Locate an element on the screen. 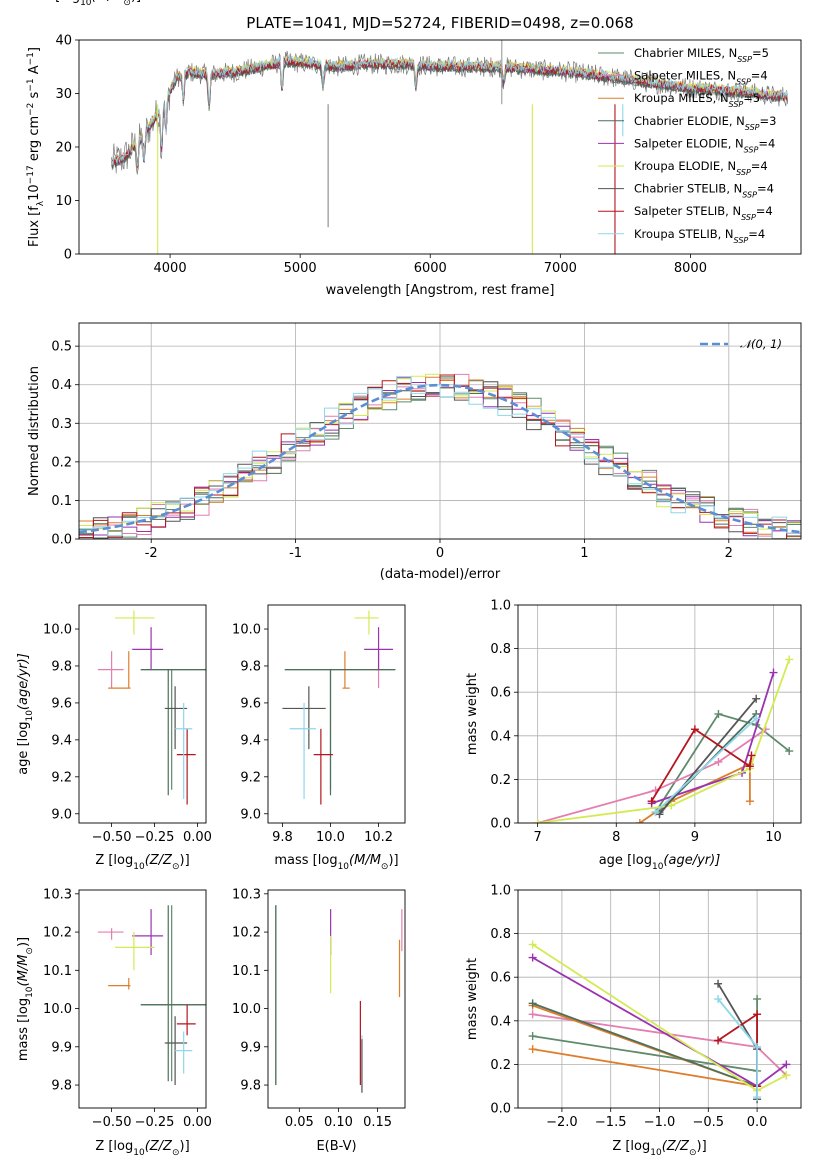 The width and height of the screenshot is (819, 1170). y-tick-label: 40 is located at coordinates (63, 41).